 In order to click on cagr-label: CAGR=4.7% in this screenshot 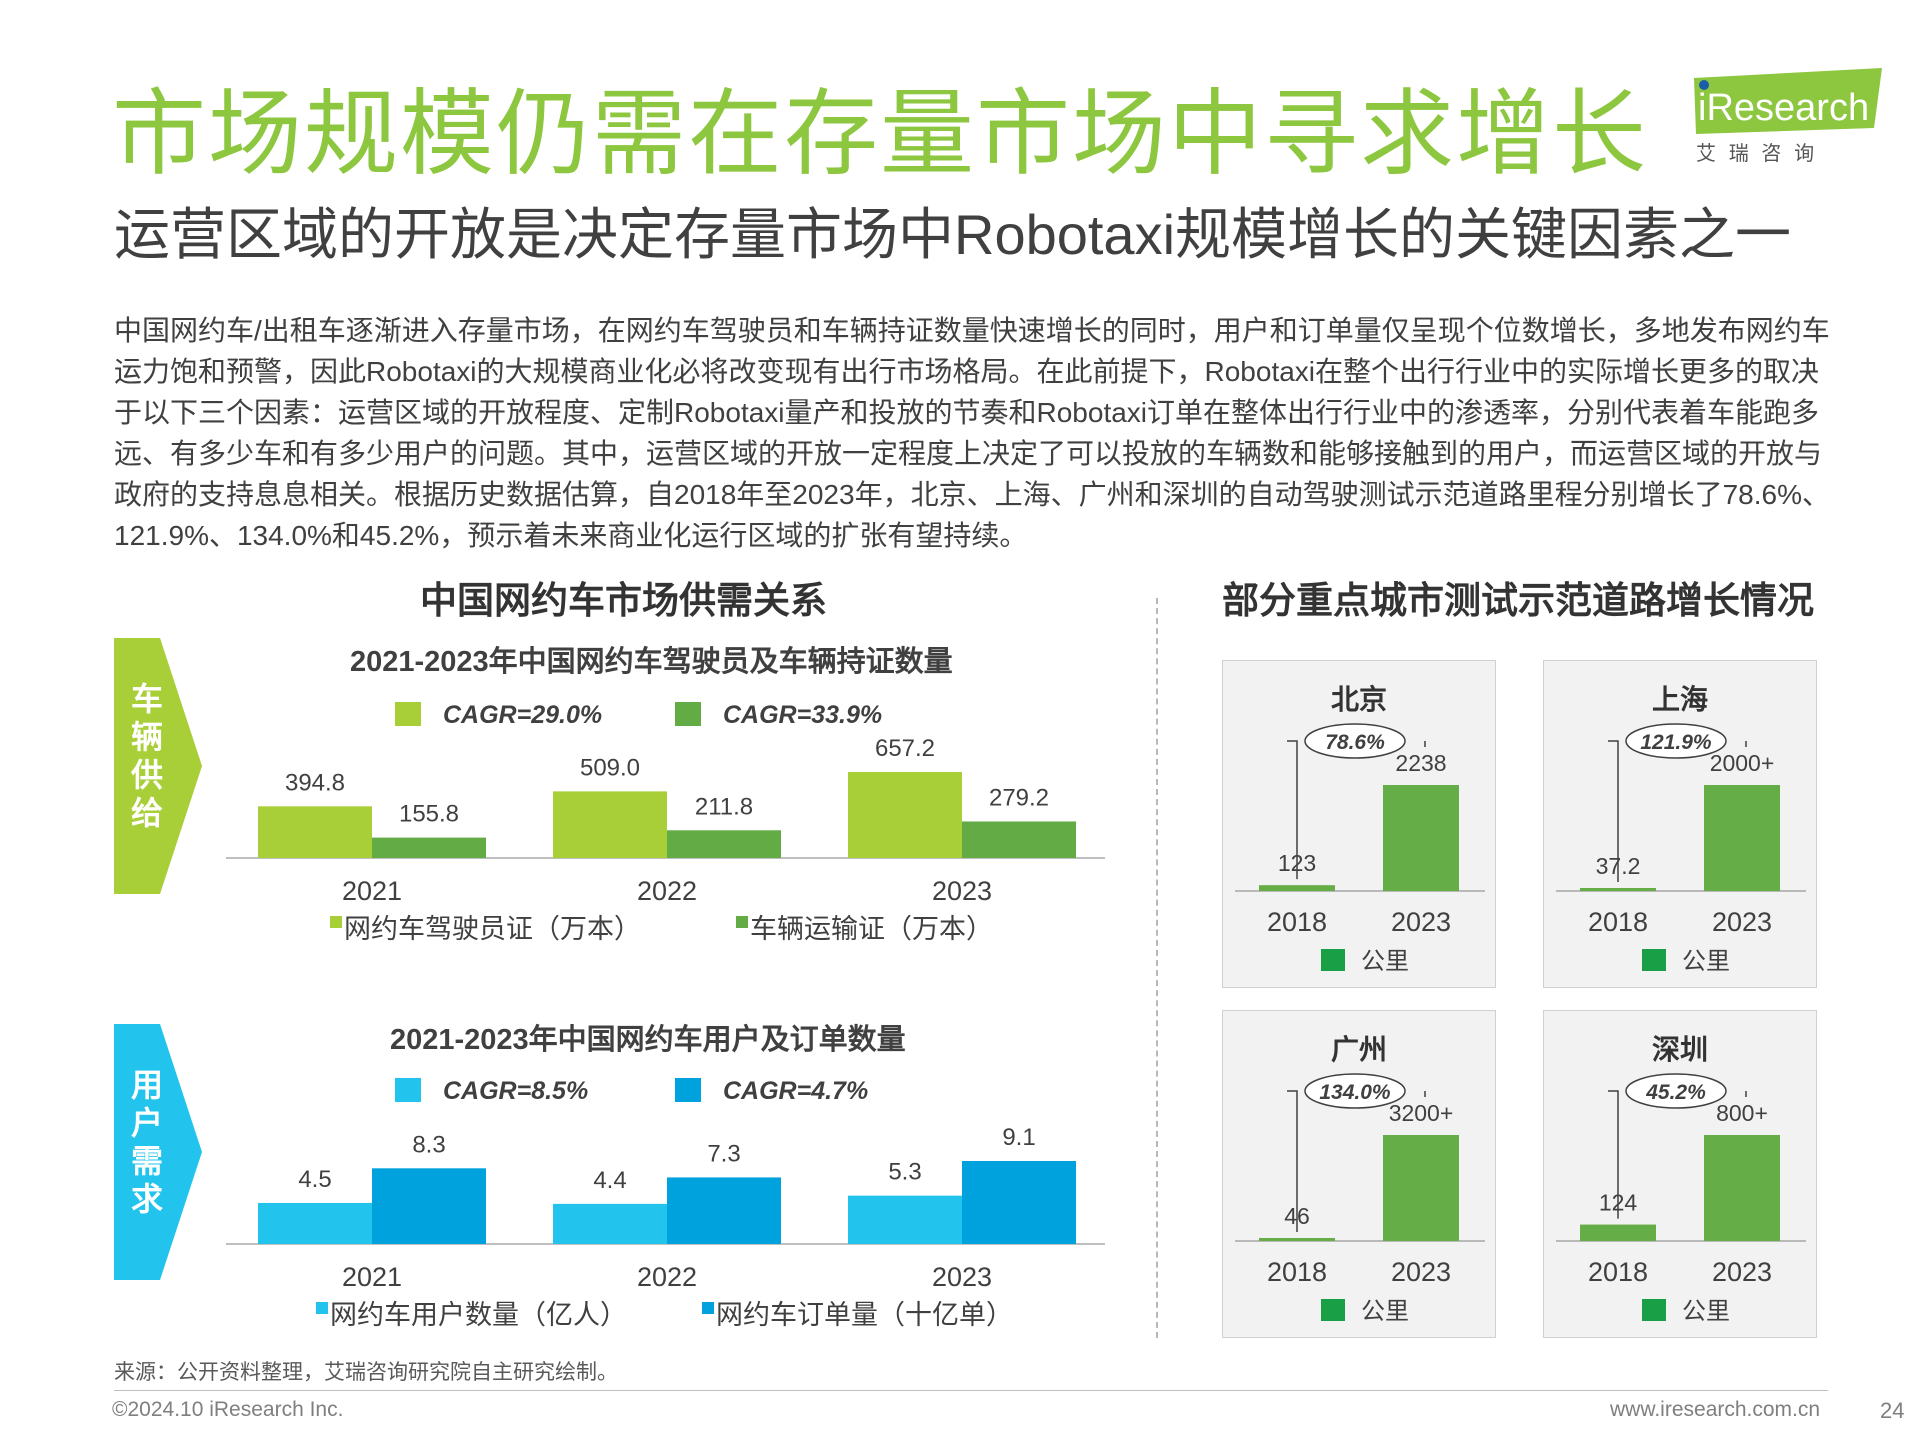, I will do `click(795, 1091)`.